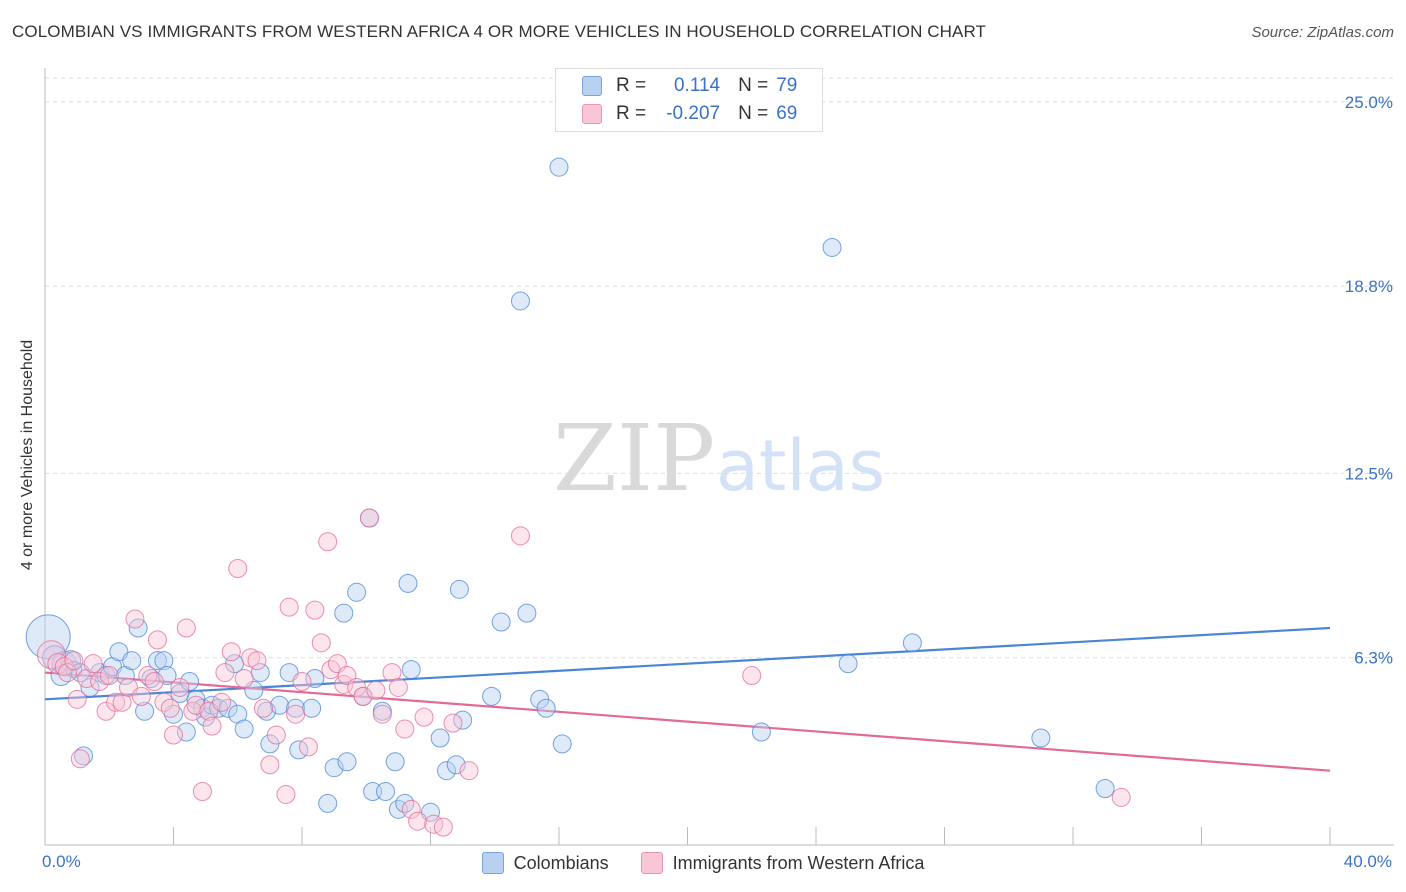  I want to click on legend-label-western-africa: Immigrants from Western Africa, so click(798, 862).